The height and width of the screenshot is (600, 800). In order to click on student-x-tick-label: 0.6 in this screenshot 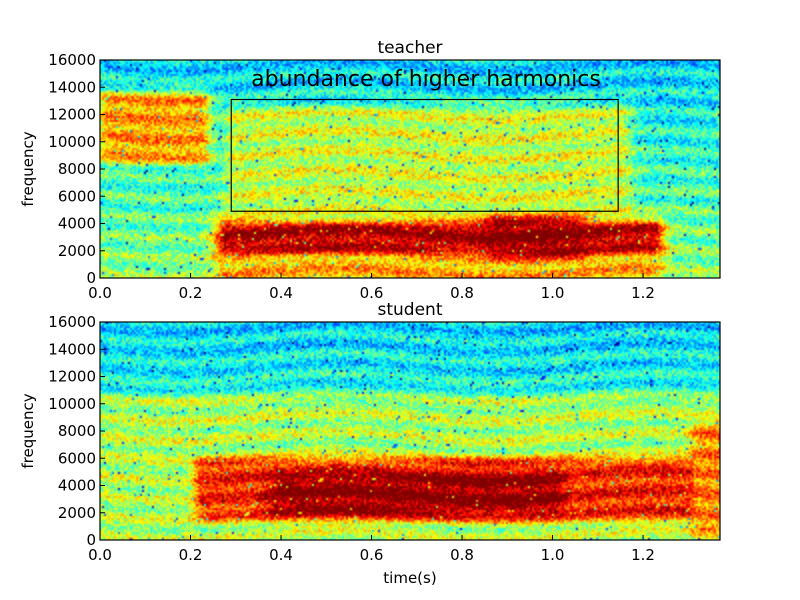, I will do `click(372, 555)`.